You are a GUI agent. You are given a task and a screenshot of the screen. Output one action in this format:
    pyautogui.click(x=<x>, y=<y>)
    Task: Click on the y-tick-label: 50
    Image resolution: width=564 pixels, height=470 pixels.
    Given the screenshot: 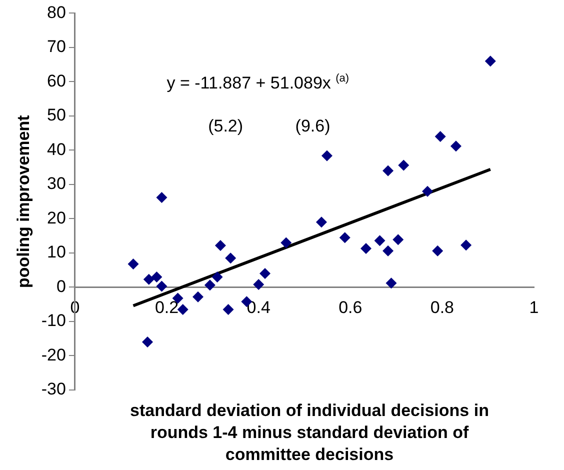 What is the action you would take?
    pyautogui.click(x=56, y=115)
    